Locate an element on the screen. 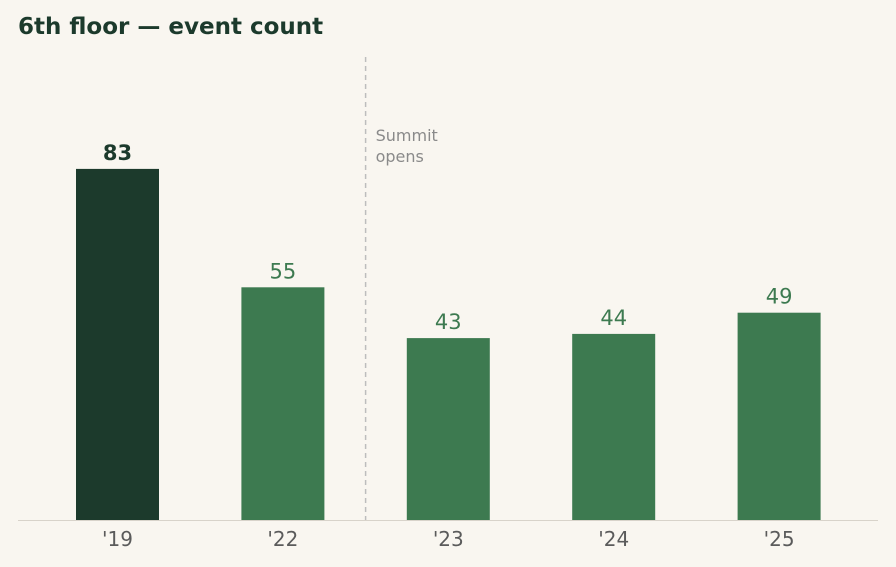 Image resolution: width=896 pixels, height=567 pixels. x-tick-label-3: '24 is located at coordinates (613, 539).